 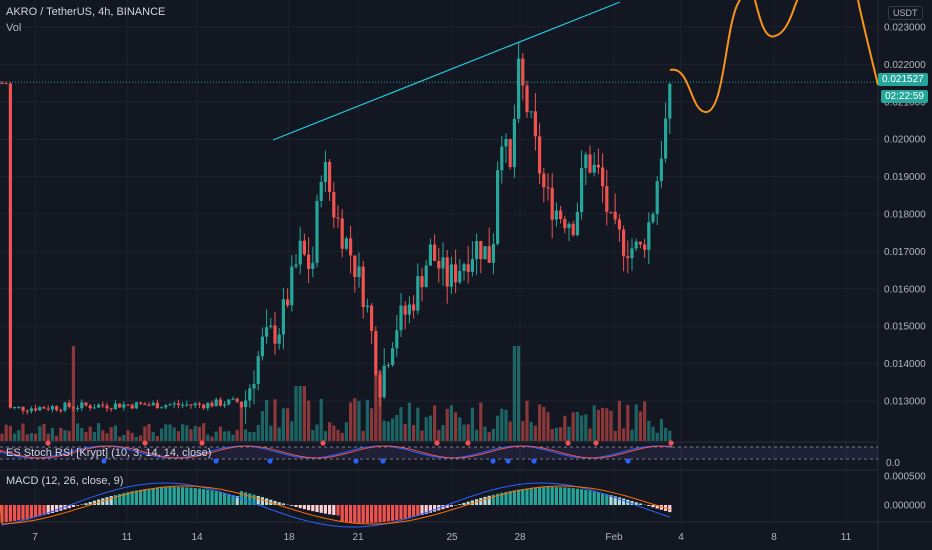 I want to click on time-tick-label: 14, so click(x=197, y=537).